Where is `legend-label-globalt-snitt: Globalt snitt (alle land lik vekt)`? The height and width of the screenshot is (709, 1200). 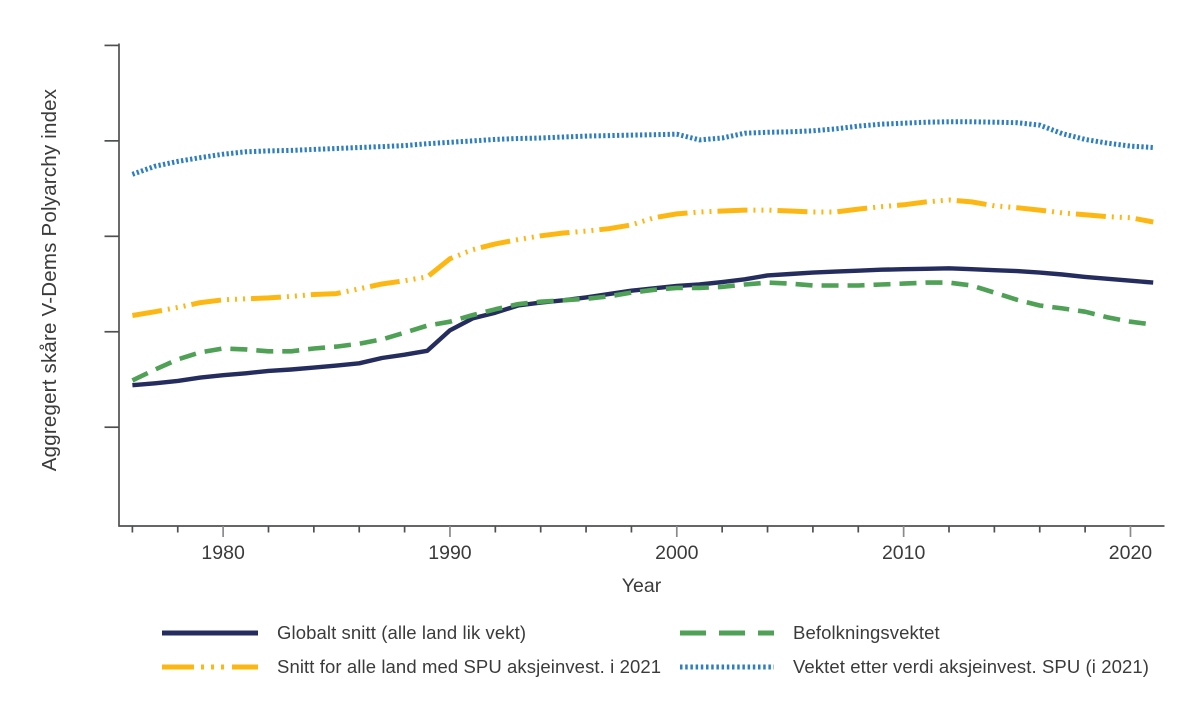 legend-label-globalt-snitt: Globalt snitt (alle land lik vekt) is located at coordinates (402, 632).